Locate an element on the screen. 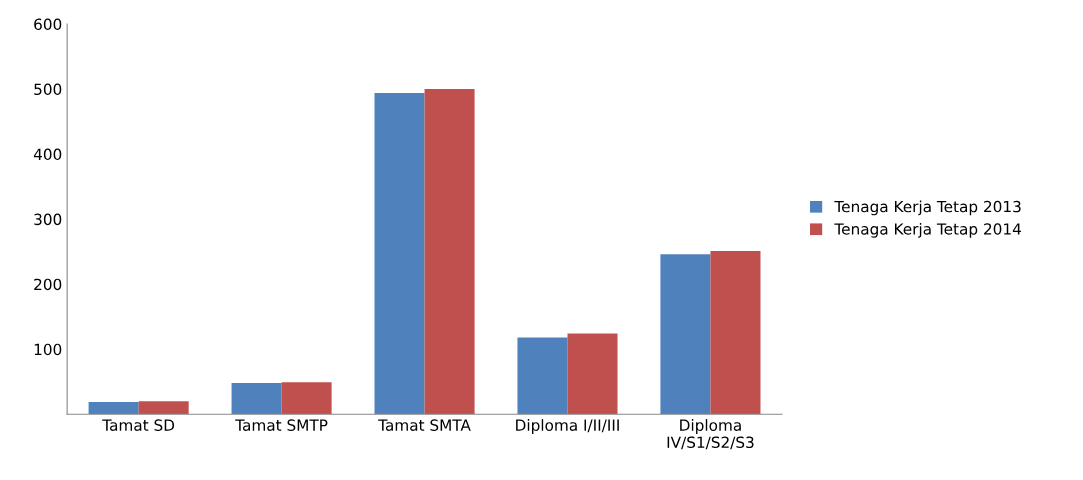 The width and height of the screenshot is (1083, 480). legend-label: Tenaga Kerja Tetap 2014 is located at coordinates (927, 230).